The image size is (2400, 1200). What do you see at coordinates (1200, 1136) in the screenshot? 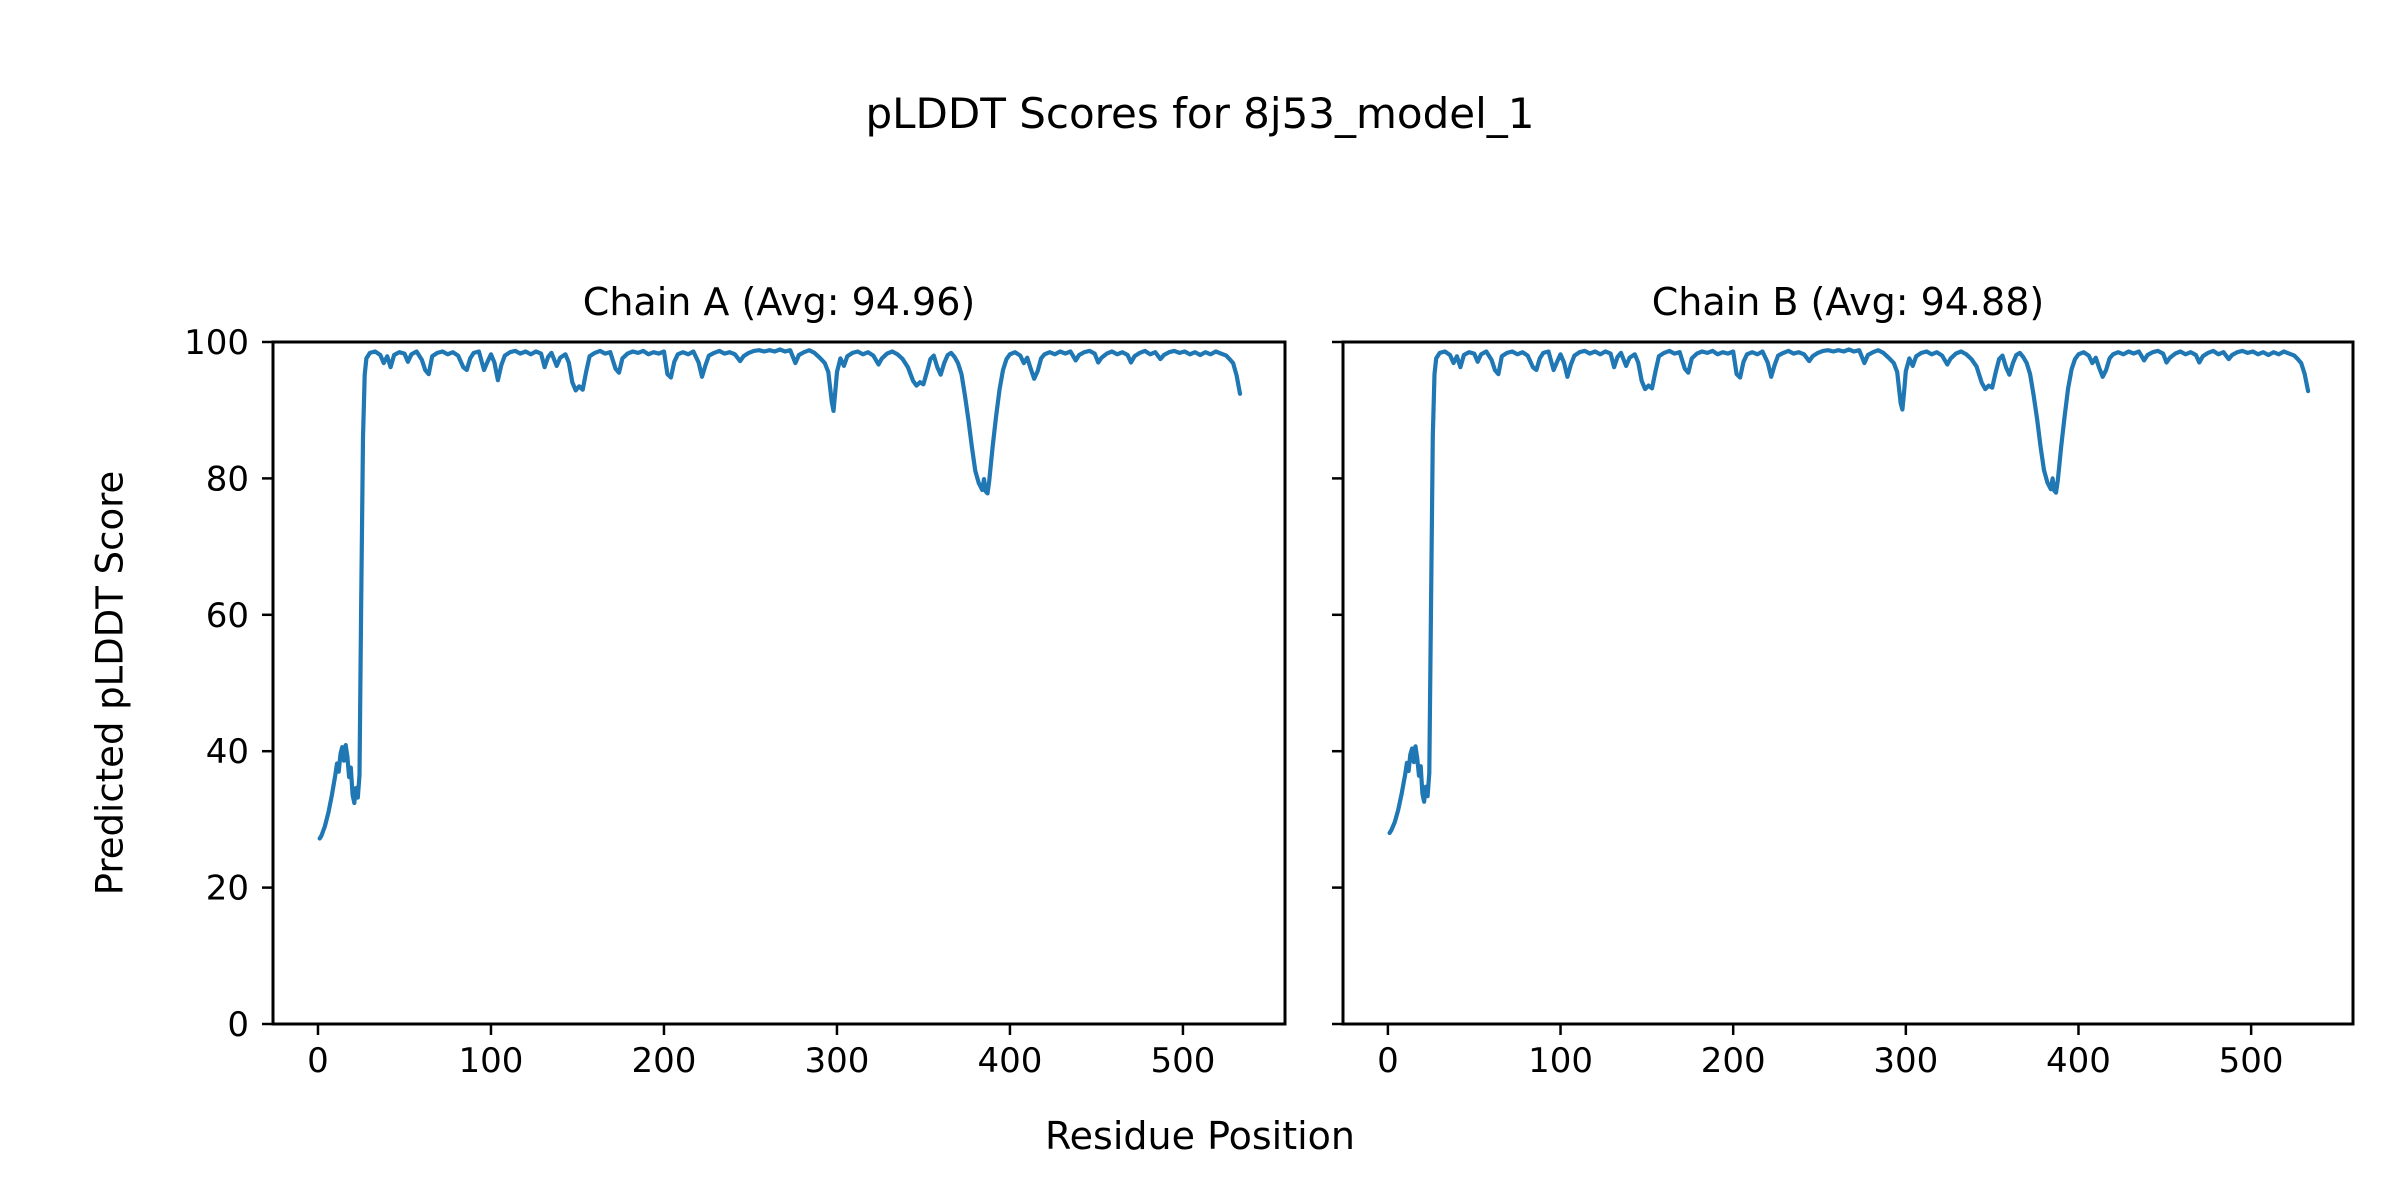
I see `x-axis-label: Residue Position` at bounding box center [1200, 1136].